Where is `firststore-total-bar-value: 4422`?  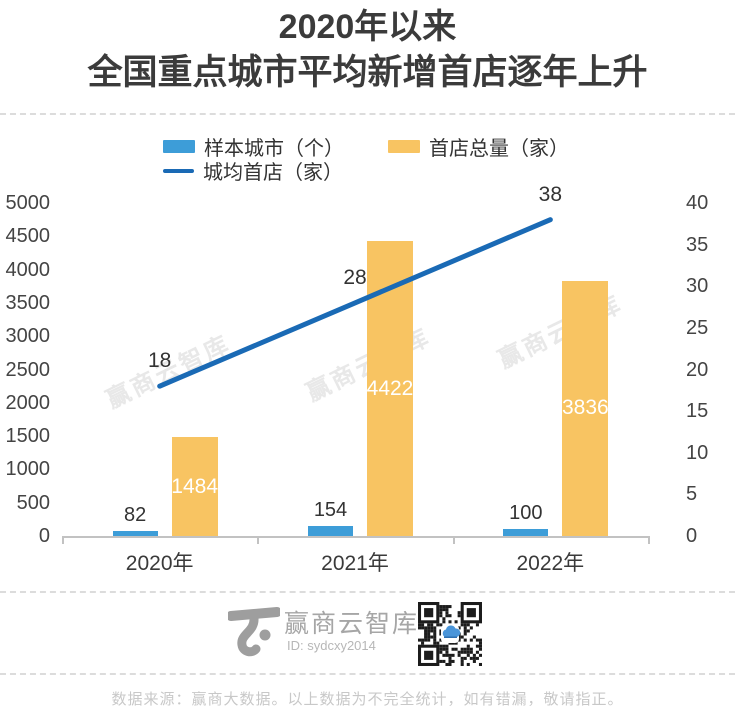
firststore-total-bar-value: 4422 is located at coordinates (390, 388).